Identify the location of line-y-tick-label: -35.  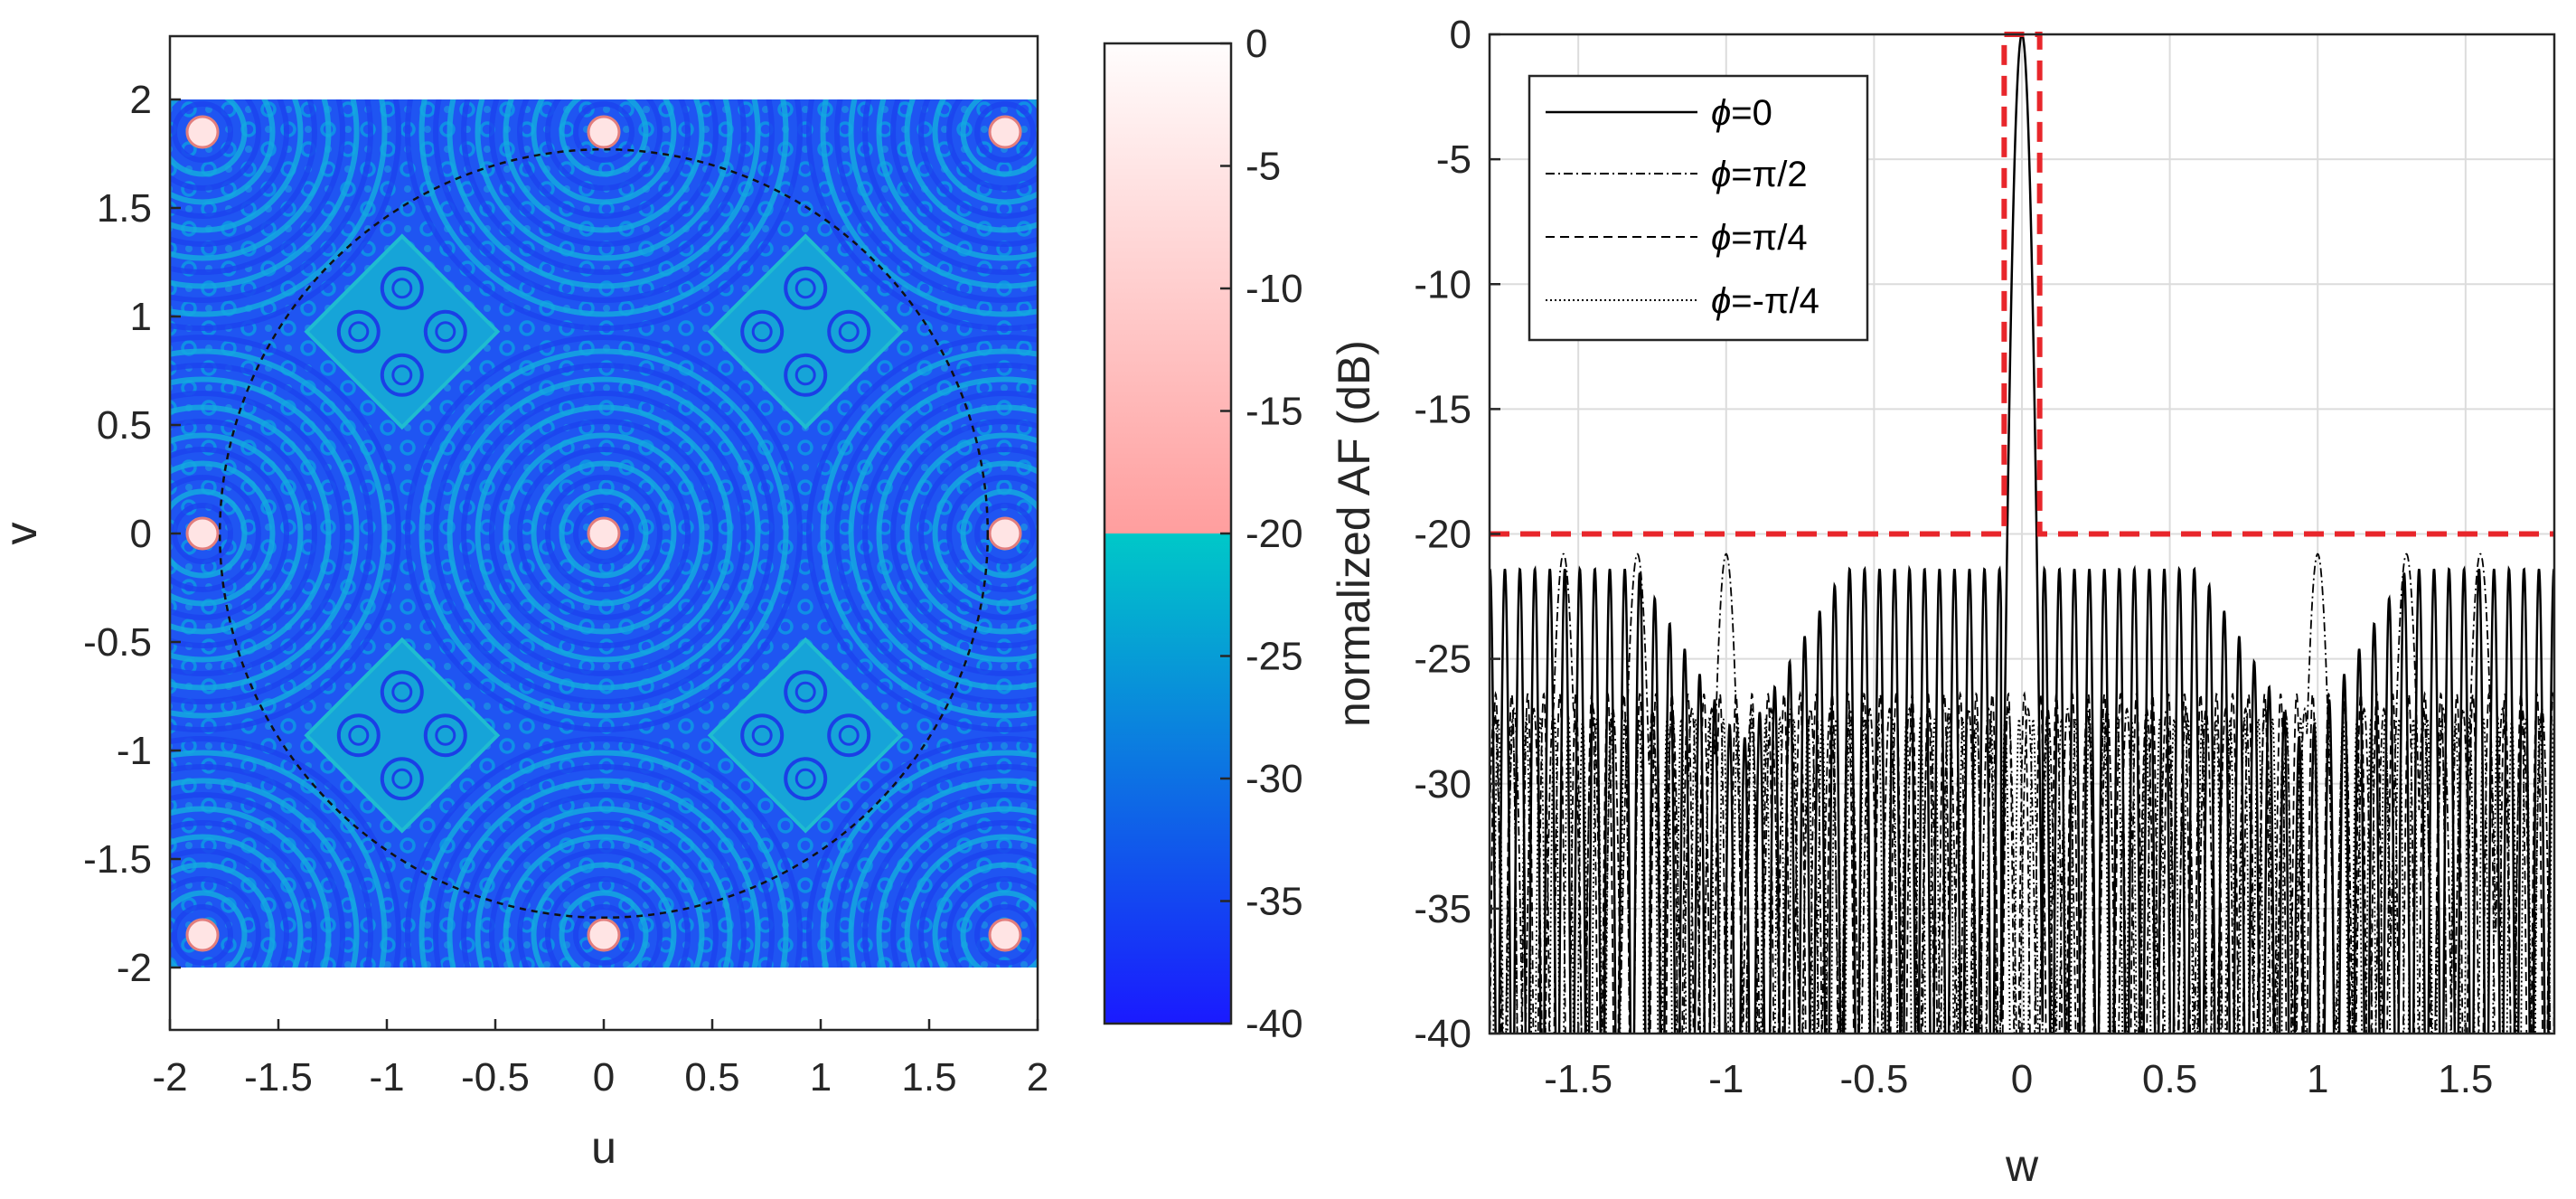
(1442, 909).